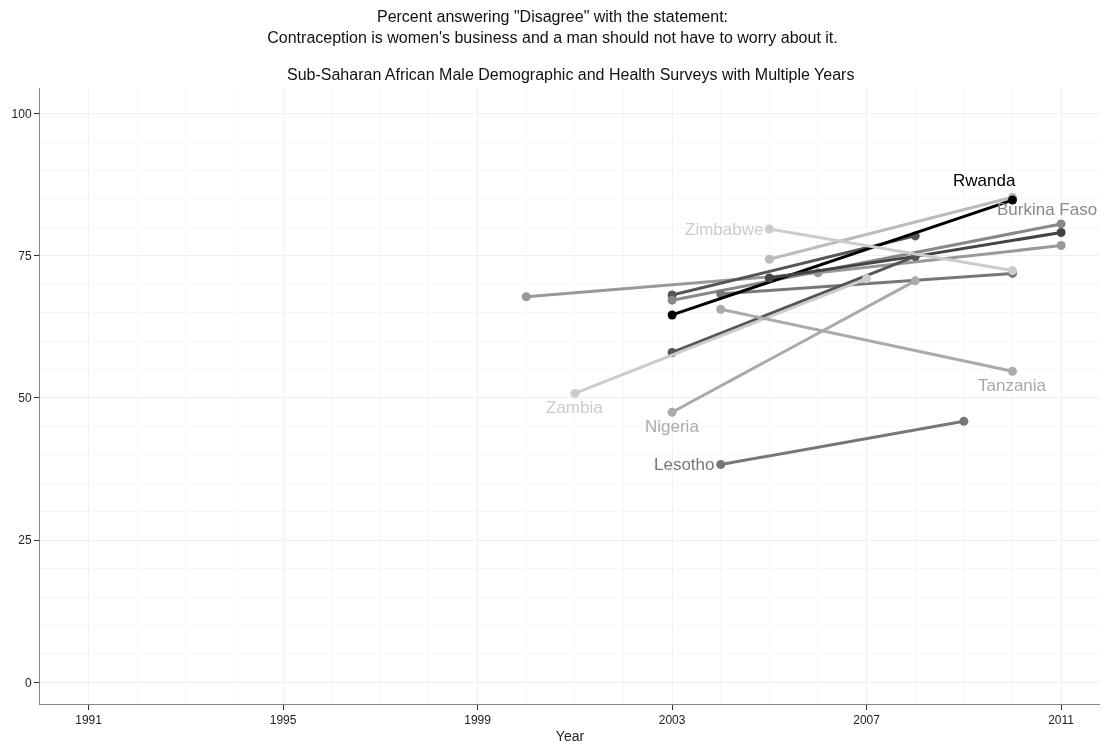 The height and width of the screenshot is (746, 1105). I want to click on y-tick-label: 25, so click(25, 540).